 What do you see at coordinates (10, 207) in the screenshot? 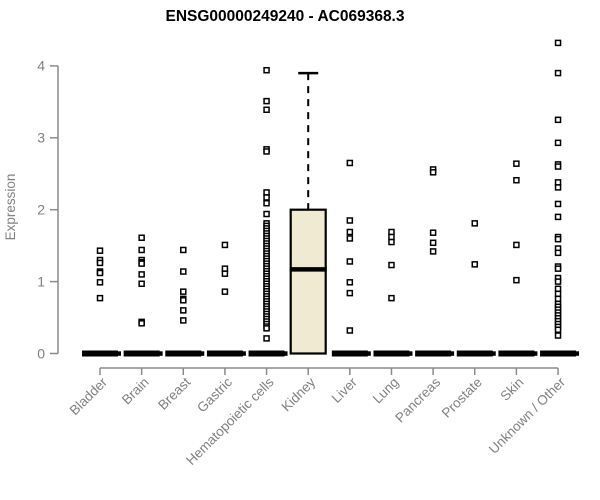
I see `y-axis-label: Expression` at bounding box center [10, 207].